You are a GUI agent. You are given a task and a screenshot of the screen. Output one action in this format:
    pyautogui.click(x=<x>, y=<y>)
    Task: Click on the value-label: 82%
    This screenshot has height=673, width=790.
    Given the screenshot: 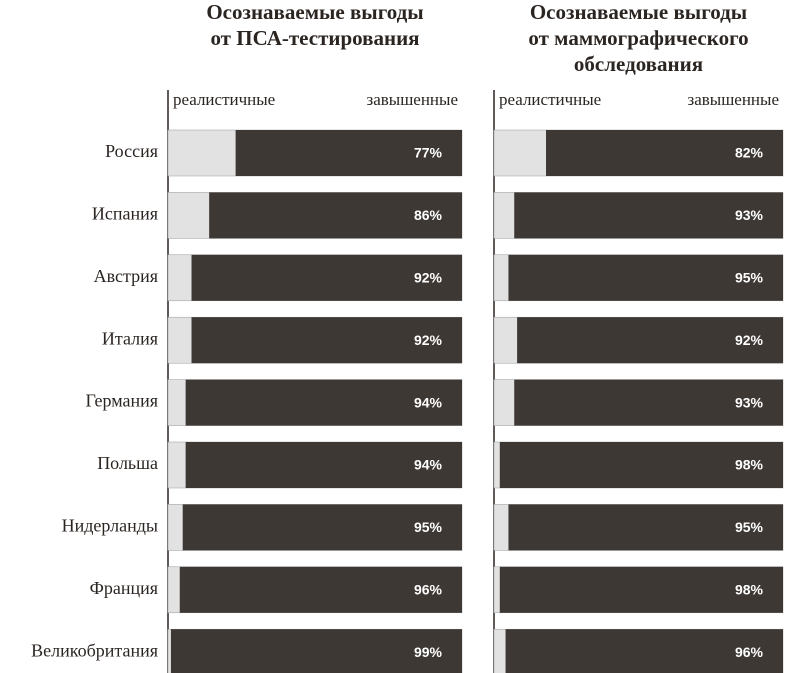 What is the action you would take?
    pyautogui.click(x=749, y=153)
    